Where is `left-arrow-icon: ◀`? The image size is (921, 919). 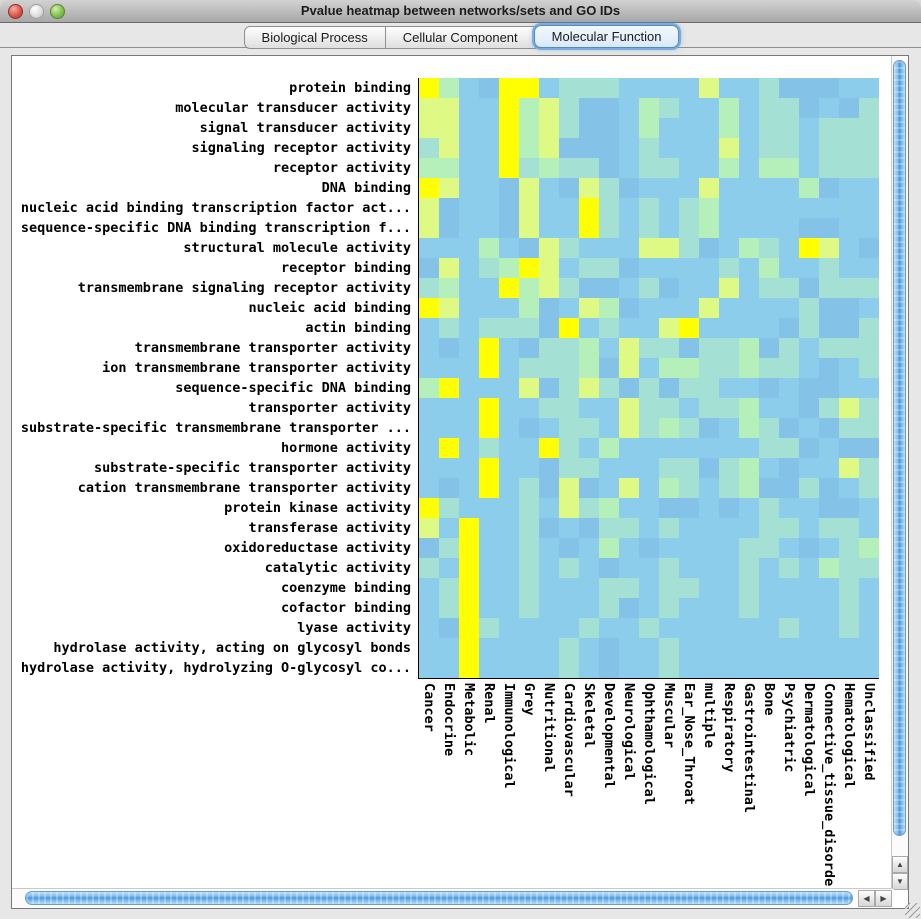
left-arrow-icon: ◀ is located at coordinates (866, 898).